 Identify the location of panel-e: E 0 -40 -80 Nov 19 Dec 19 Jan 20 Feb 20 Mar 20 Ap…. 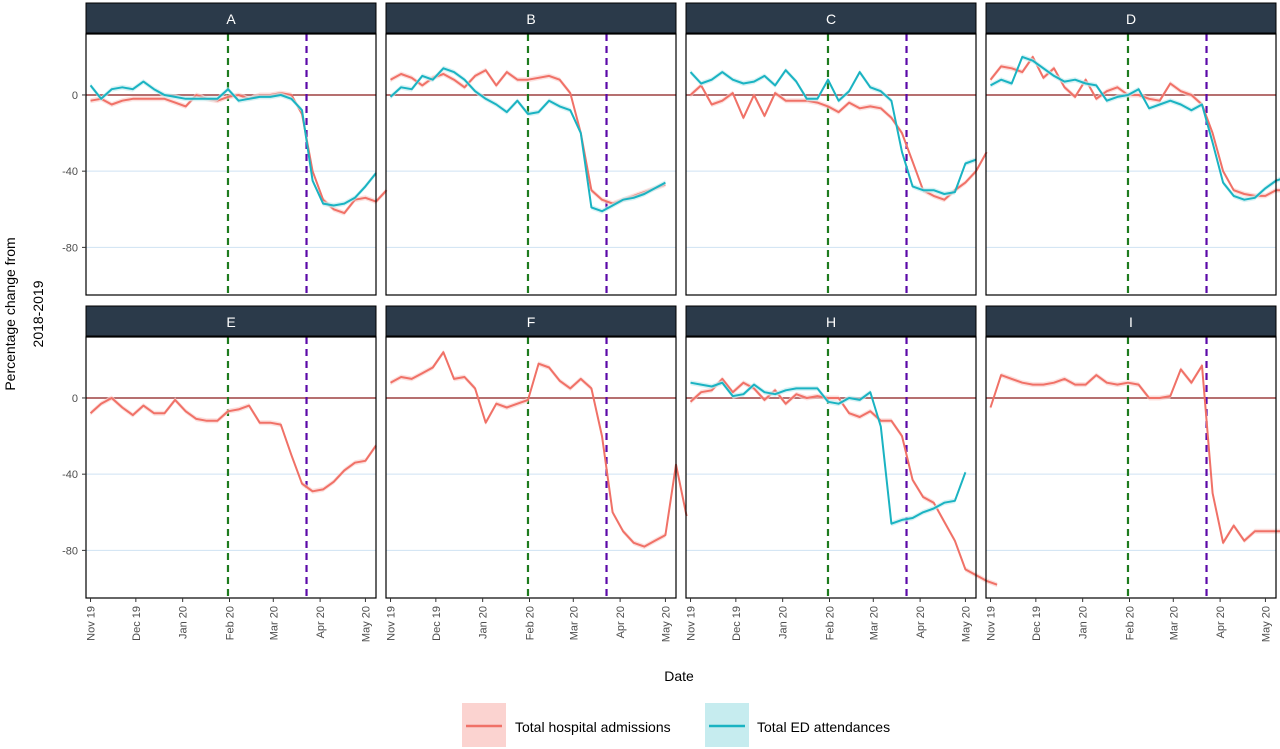
(219, 473).